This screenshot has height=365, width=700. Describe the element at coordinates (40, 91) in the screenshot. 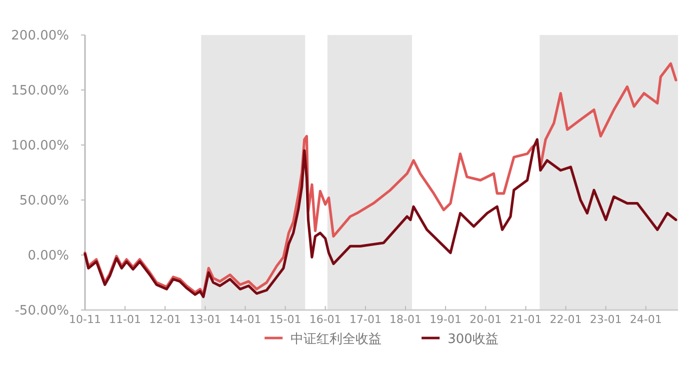

I see `y-tick-label: 150.00%` at that location.